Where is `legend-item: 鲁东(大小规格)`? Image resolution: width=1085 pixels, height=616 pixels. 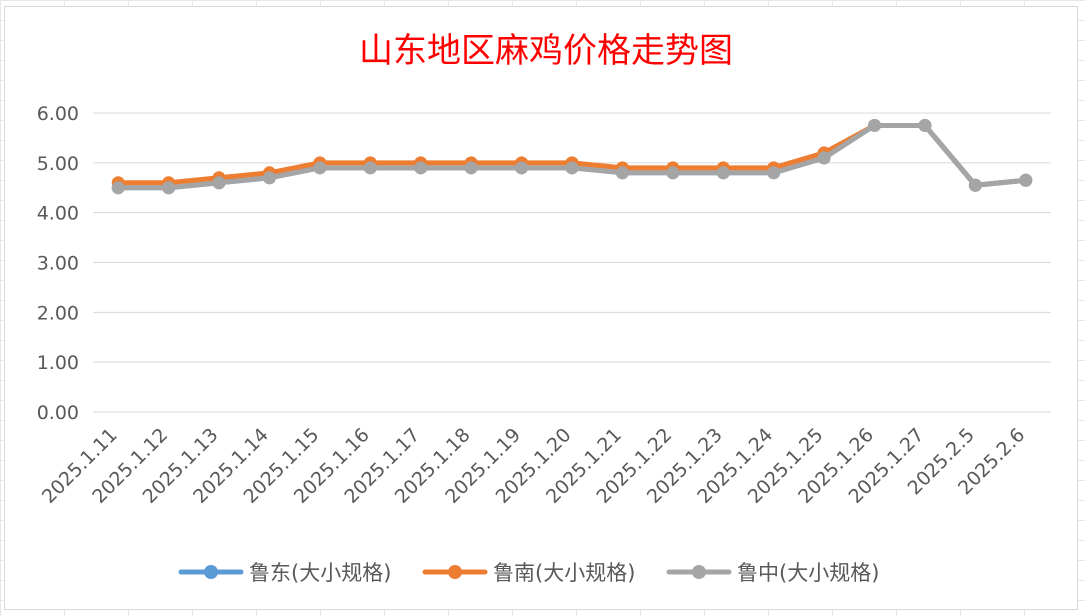
legend-item: 鲁东(大小规格) is located at coordinates (284, 573).